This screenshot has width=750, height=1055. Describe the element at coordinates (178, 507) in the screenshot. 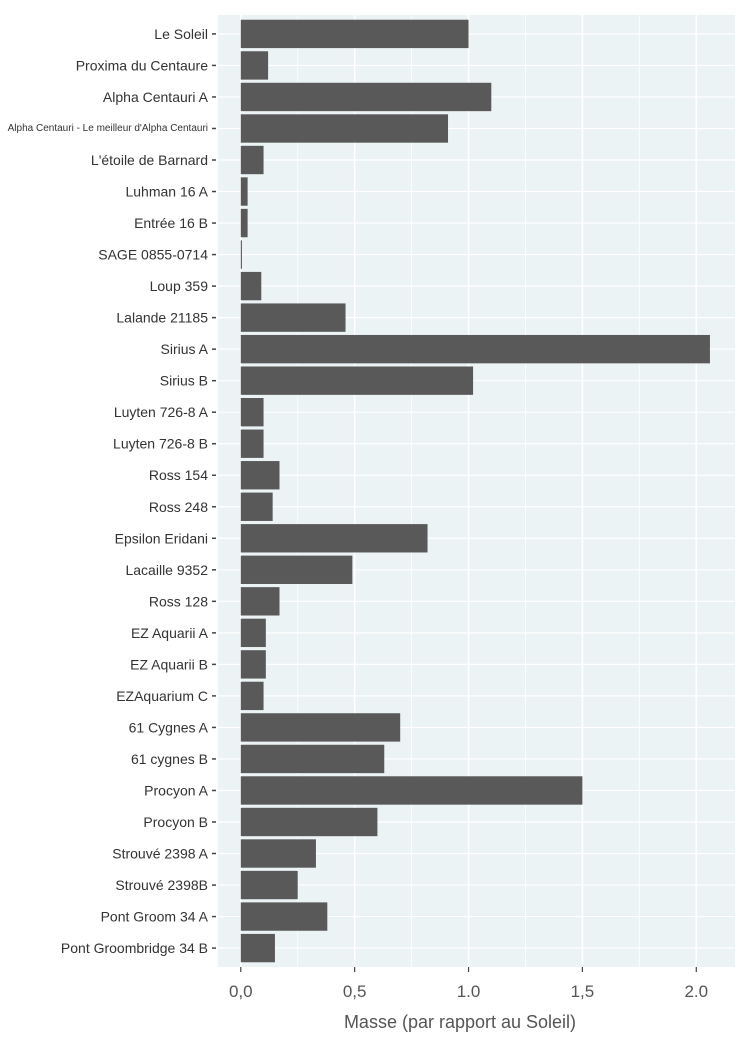

I see `category-label: Ross 248` at that location.